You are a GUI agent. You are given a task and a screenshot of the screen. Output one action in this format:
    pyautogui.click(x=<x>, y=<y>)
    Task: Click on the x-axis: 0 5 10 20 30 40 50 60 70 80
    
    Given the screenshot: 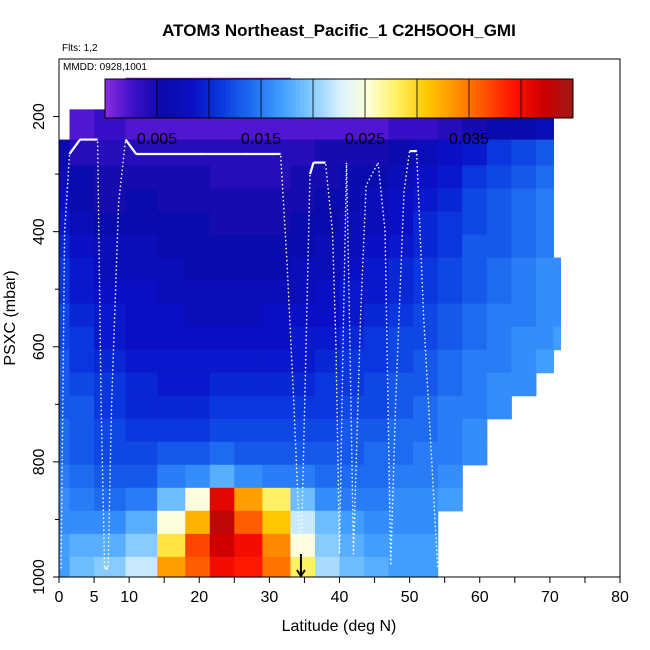 What is the action you would take?
    pyautogui.click(x=342, y=591)
    